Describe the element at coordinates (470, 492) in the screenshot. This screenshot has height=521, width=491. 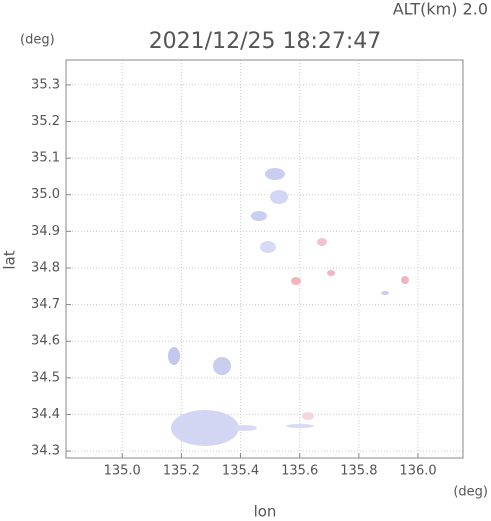
I see `x-unit: (deg)` at that location.